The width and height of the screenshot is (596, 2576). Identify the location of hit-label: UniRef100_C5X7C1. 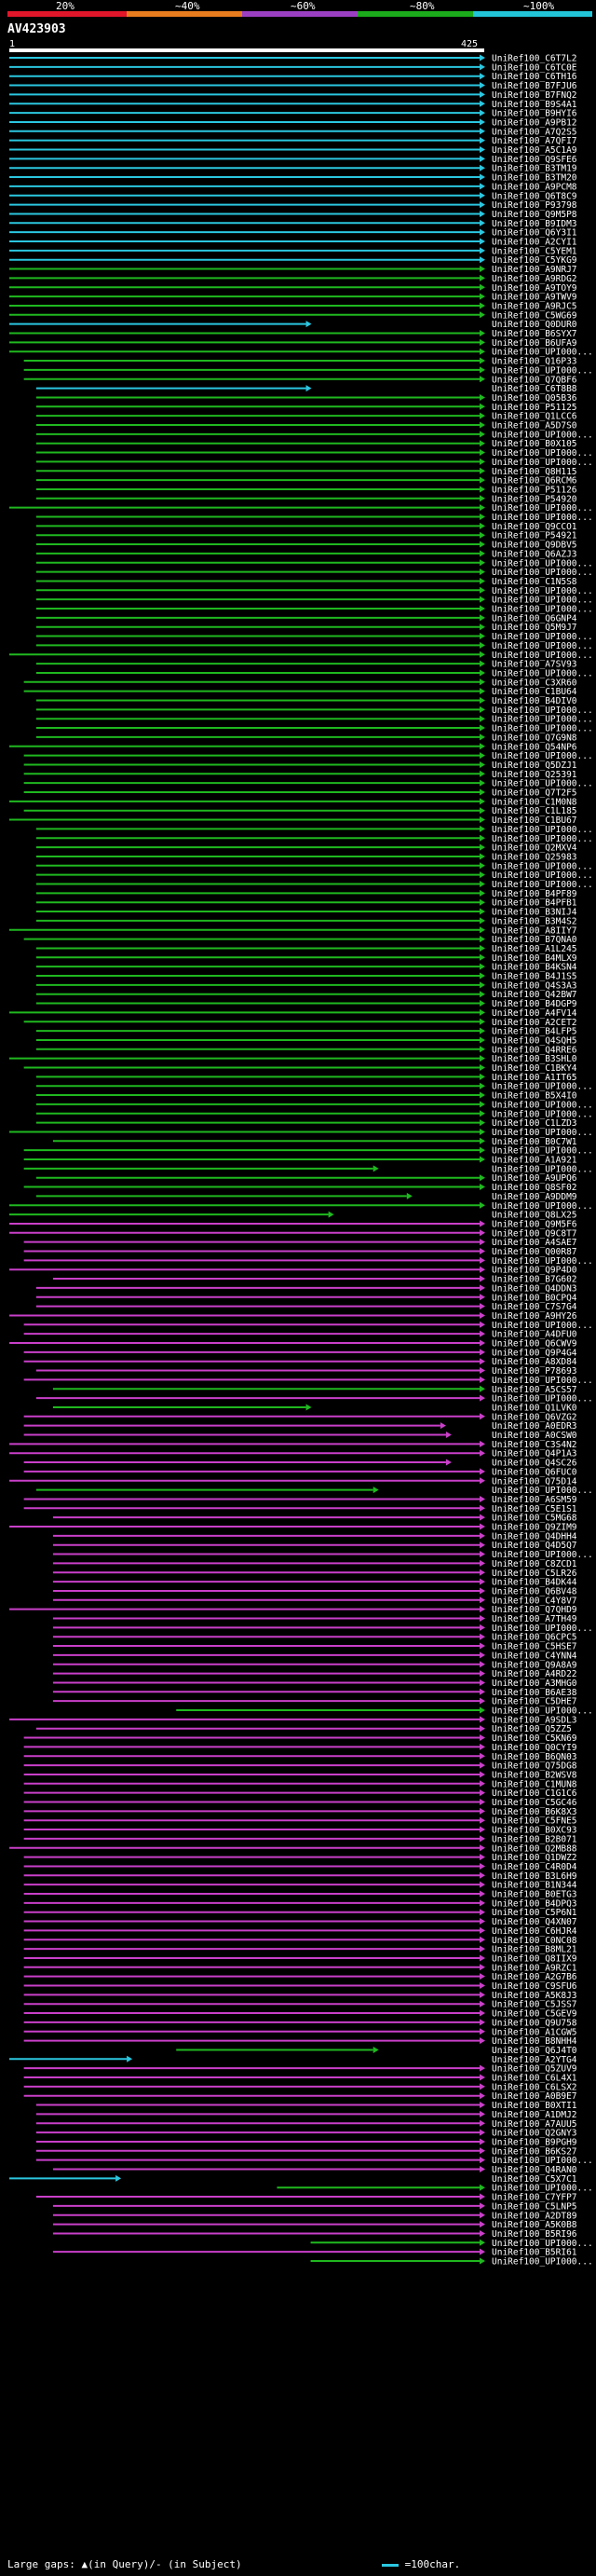
(534, 2179).